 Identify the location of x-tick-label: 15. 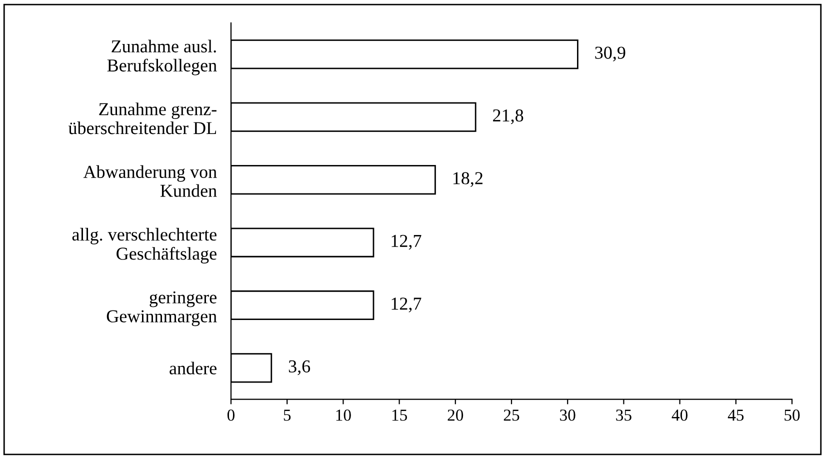
(399, 415).